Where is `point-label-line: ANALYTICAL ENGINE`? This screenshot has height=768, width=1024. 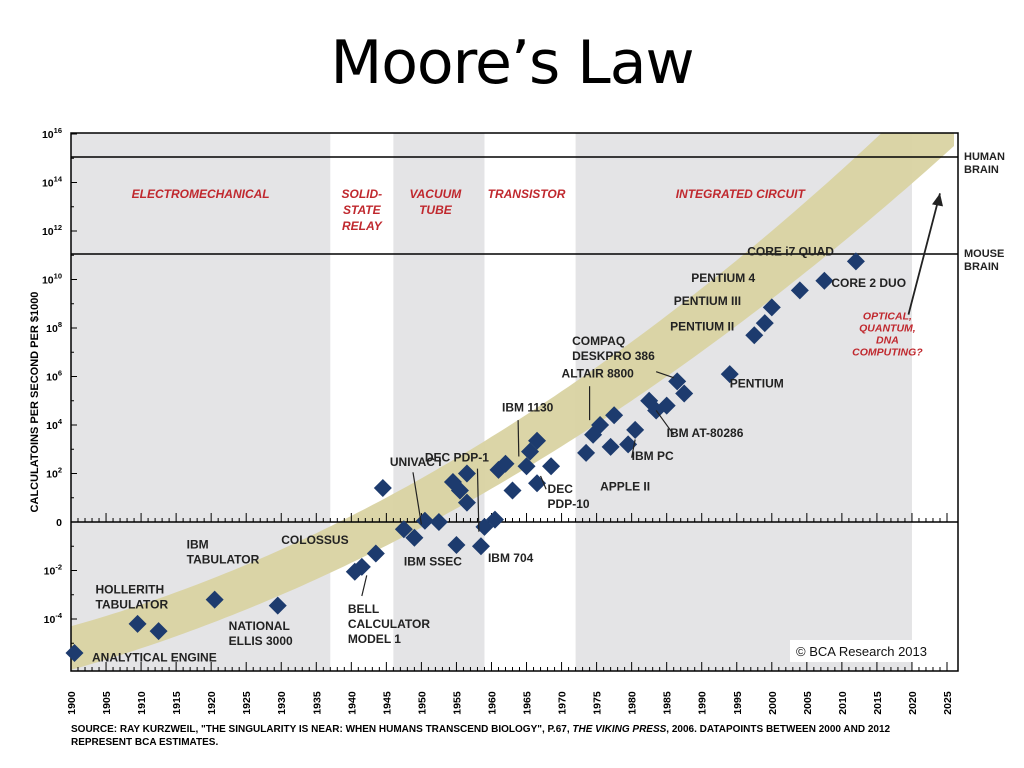 point-label-line: ANALYTICAL ENGINE is located at coordinates (154, 657).